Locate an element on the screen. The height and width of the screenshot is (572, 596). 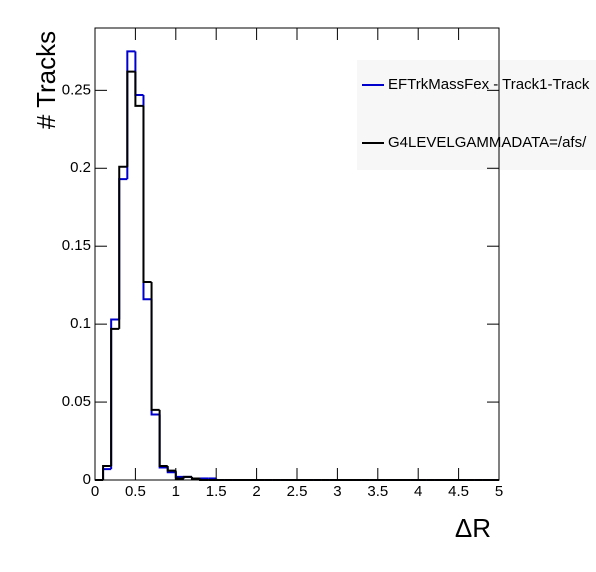
y-tick-label: 0.25 is located at coordinates (76, 89).